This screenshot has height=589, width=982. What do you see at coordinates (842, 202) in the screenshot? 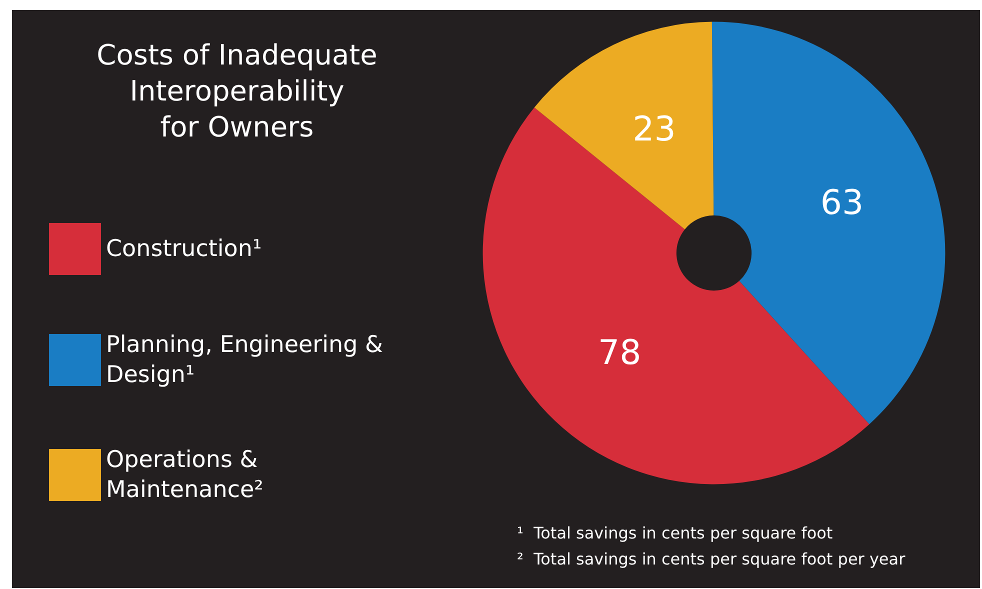
I see `data-label: 63` at bounding box center [842, 202].